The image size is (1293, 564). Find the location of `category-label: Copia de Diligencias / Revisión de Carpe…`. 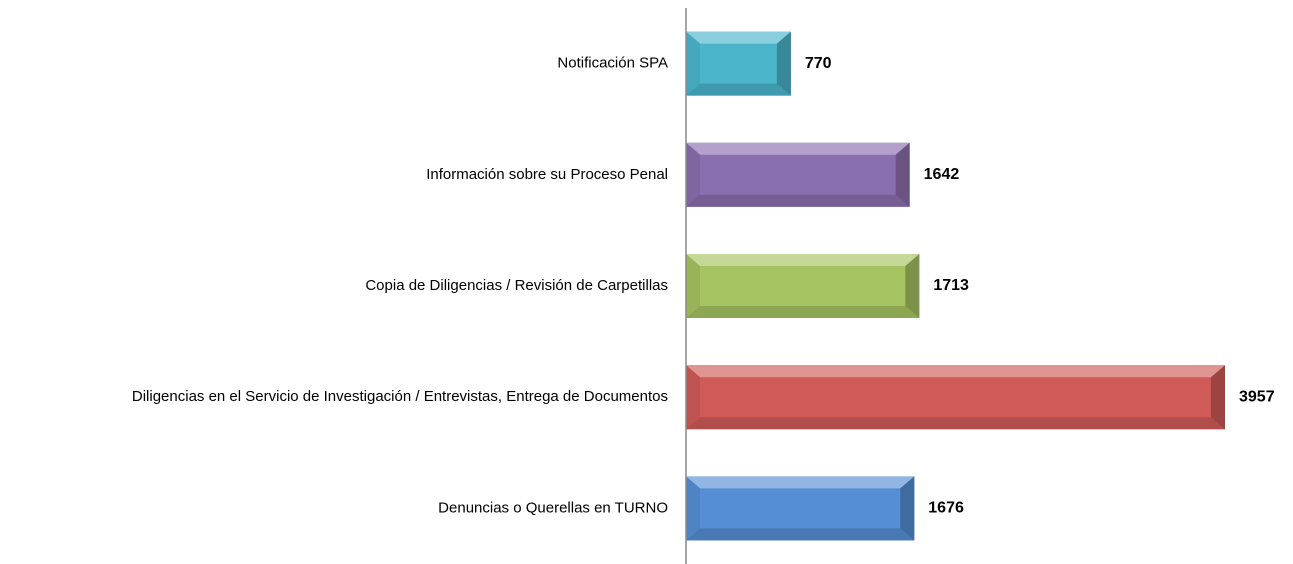

category-label: Copia de Diligencias / Revisión de Carpe… is located at coordinates (516, 285).